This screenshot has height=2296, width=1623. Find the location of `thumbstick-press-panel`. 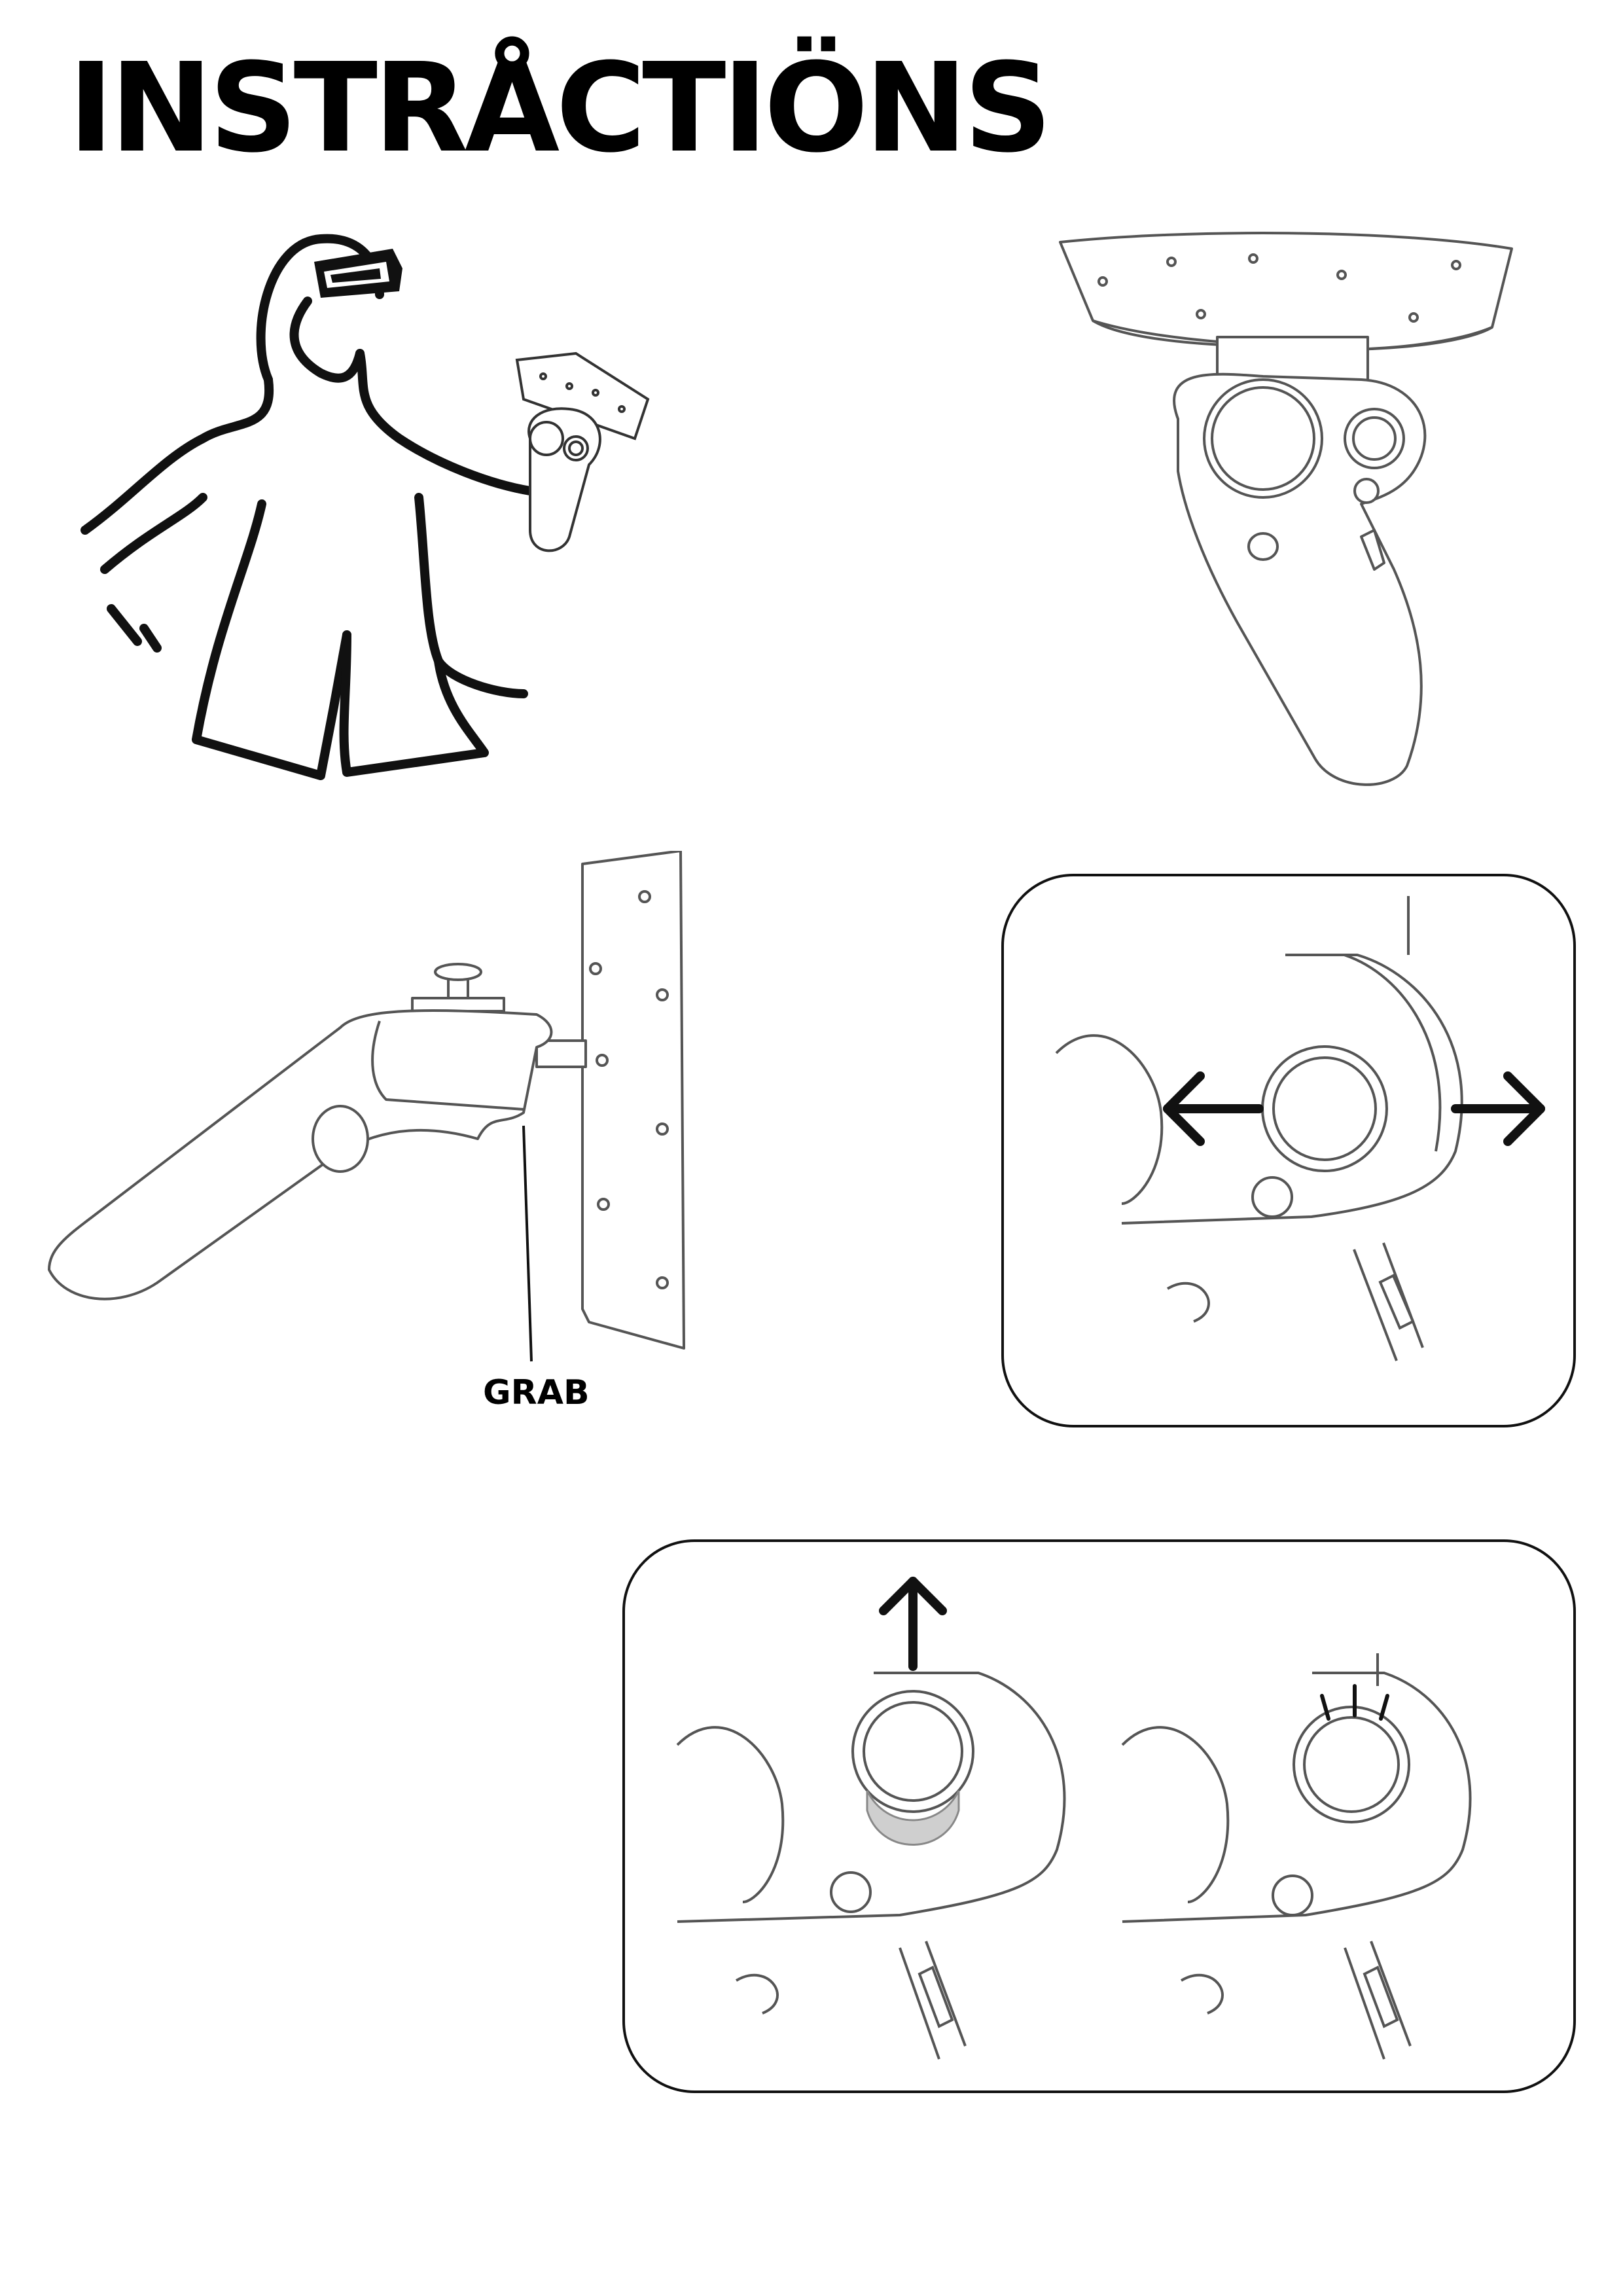

thumbstick-press-panel is located at coordinates (1099, 1816).